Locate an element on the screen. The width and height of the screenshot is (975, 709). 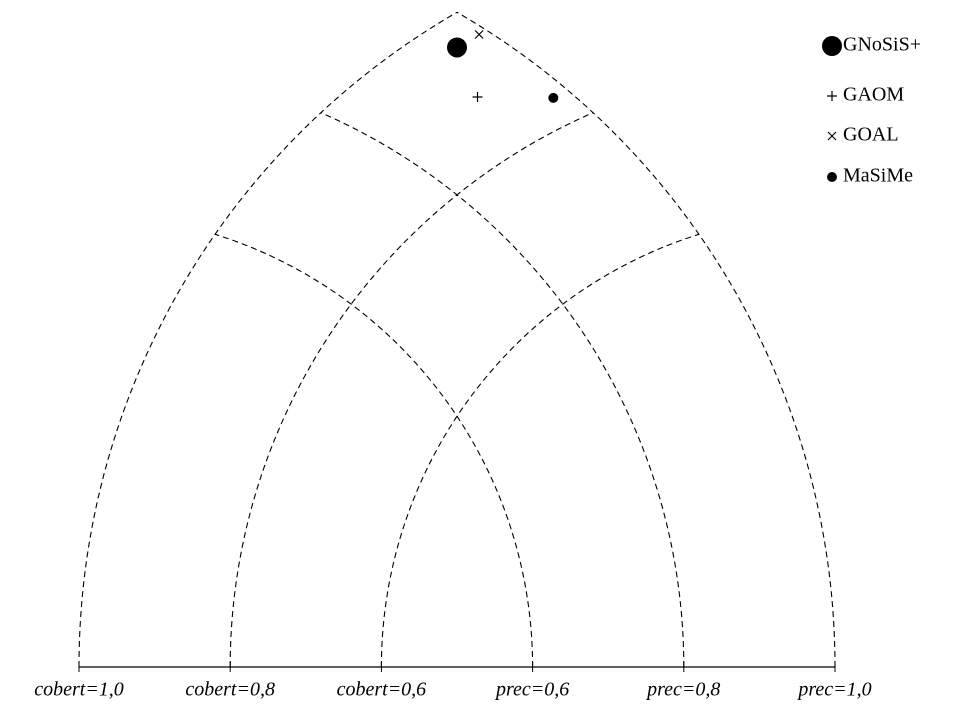
legend-label: GAOM is located at coordinates (873, 95).